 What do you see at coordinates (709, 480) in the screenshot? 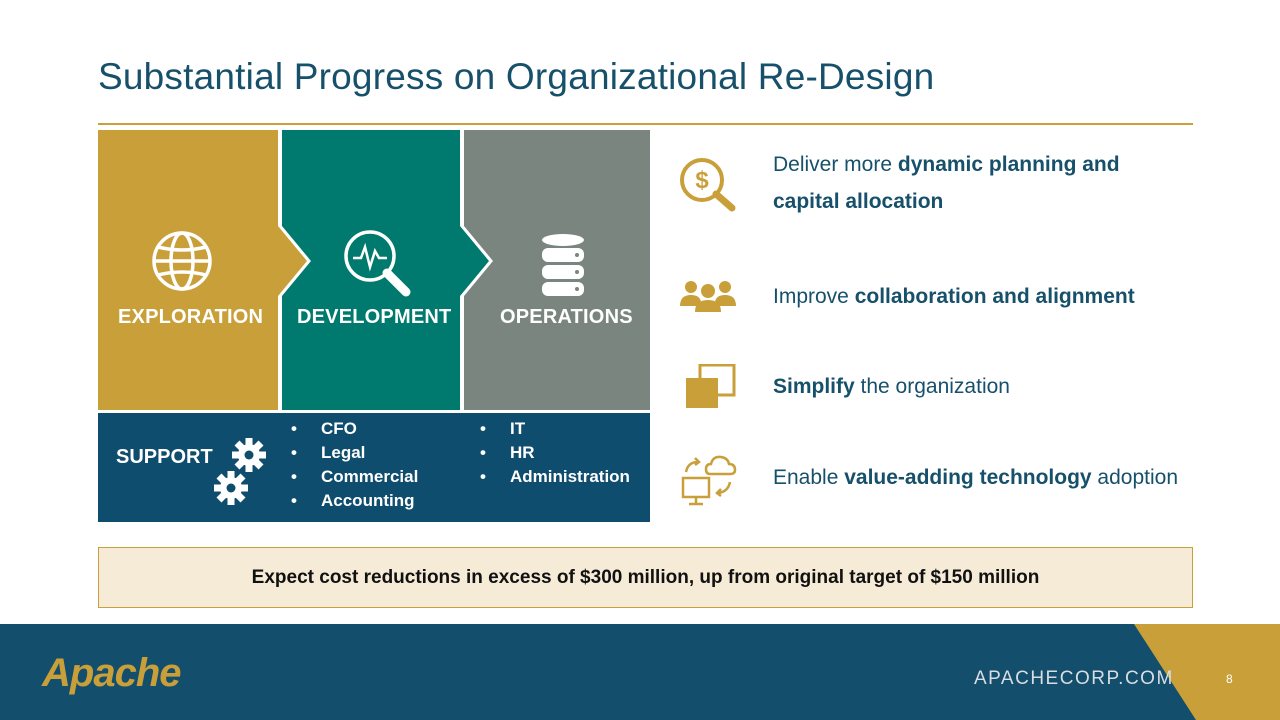
I see `cloud-sync-computer-icon` at bounding box center [709, 480].